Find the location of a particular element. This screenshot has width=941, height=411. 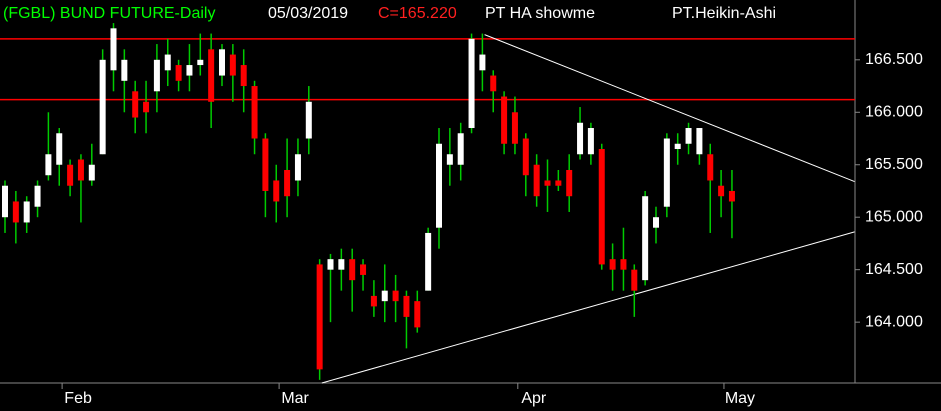

symbol: (FGBL) BUND FUTURE-Daily is located at coordinates (109, 13).